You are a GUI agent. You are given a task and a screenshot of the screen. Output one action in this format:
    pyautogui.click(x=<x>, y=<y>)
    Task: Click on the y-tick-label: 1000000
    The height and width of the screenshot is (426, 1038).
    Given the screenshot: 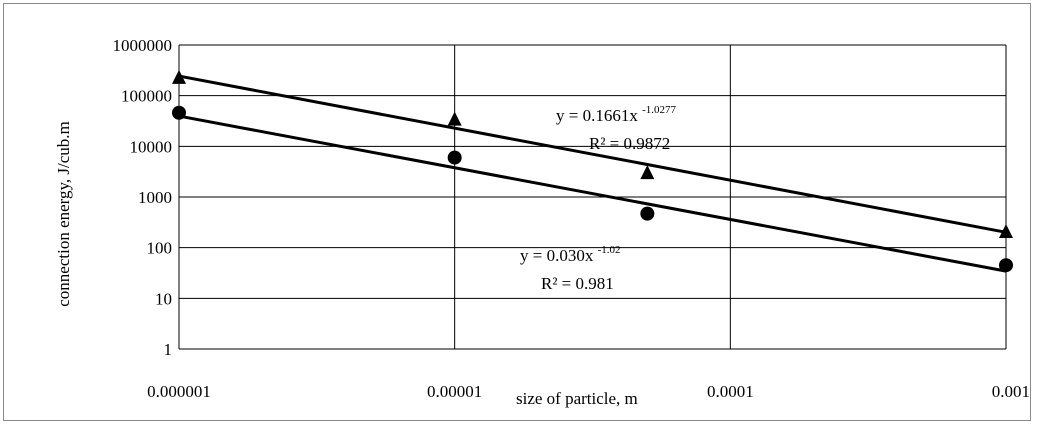 What is the action you would take?
    pyautogui.click(x=143, y=45)
    